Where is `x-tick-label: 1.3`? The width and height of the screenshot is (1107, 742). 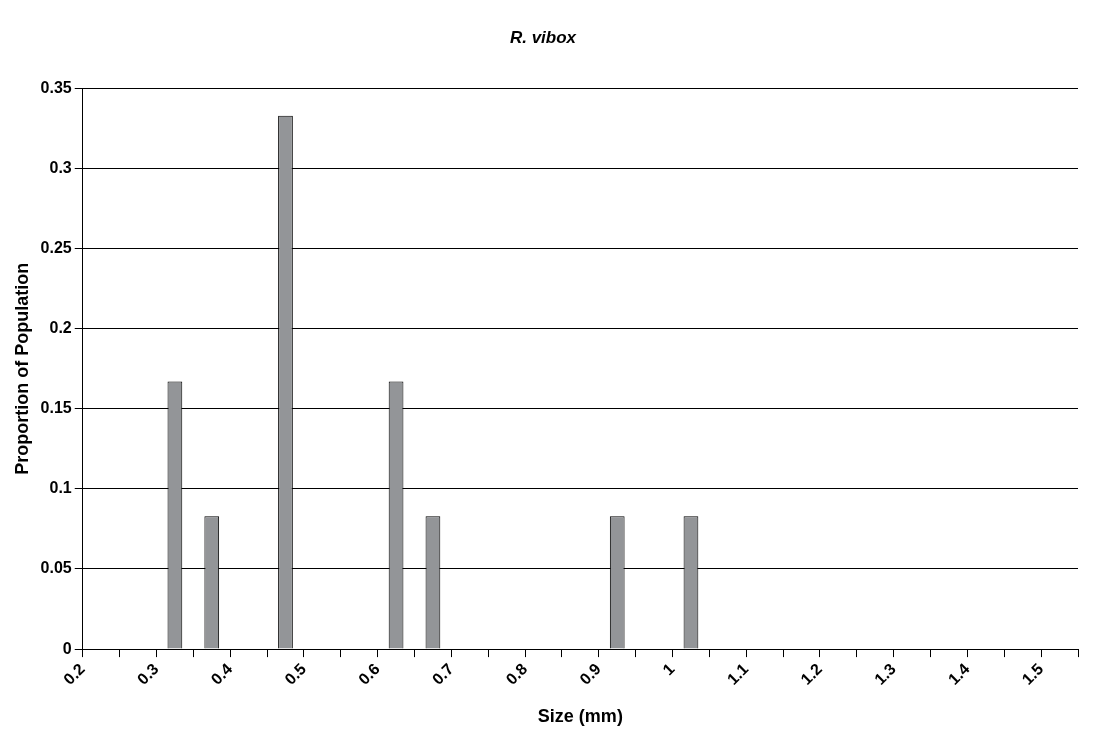
x-tick-label: 1.3 is located at coordinates (885, 674).